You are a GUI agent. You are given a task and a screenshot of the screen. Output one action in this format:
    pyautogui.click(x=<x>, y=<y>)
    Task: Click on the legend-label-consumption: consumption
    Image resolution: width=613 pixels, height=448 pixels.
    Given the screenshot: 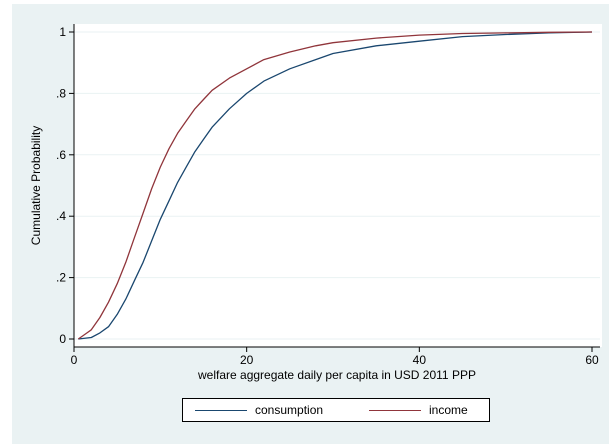 What is the action you would take?
    pyautogui.click(x=289, y=410)
    